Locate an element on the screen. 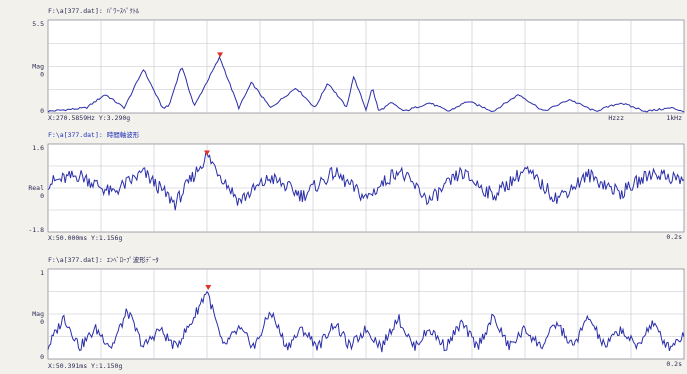 The width and height of the screenshot is (687, 374). cursor-readout: X:50.391ms Y:1.150g is located at coordinates (85, 366).